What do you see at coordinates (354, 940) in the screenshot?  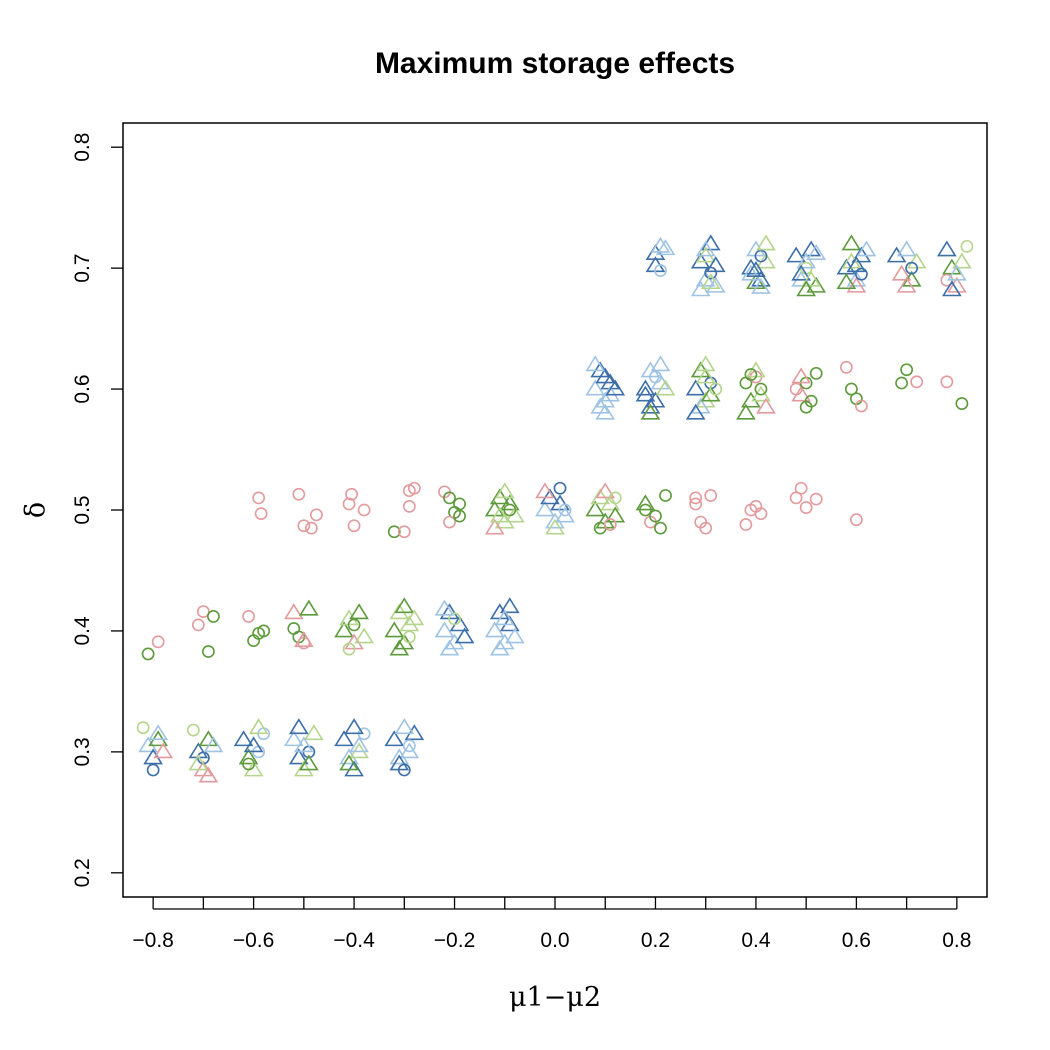 I see `x-tick-label: −0.4` at bounding box center [354, 940].